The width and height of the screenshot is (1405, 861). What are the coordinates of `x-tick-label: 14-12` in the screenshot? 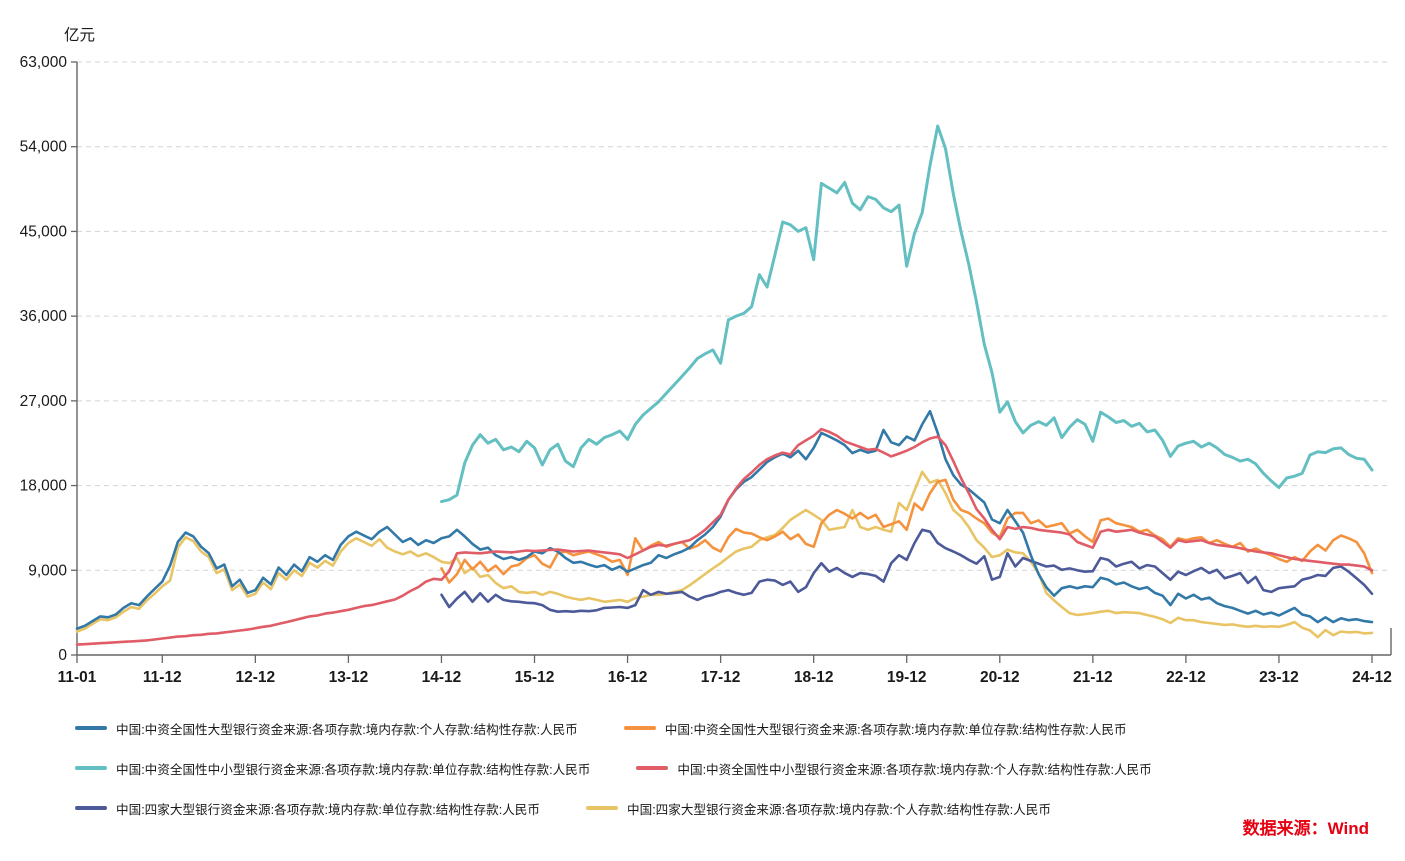 It's located at (442, 677).